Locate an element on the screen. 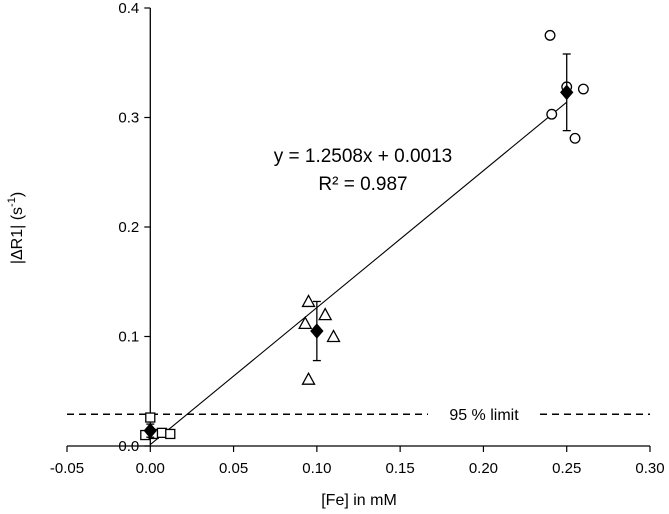 Image resolution: width=669 pixels, height=514 pixels. x-tick-label: 0.10 is located at coordinates (316, 468).